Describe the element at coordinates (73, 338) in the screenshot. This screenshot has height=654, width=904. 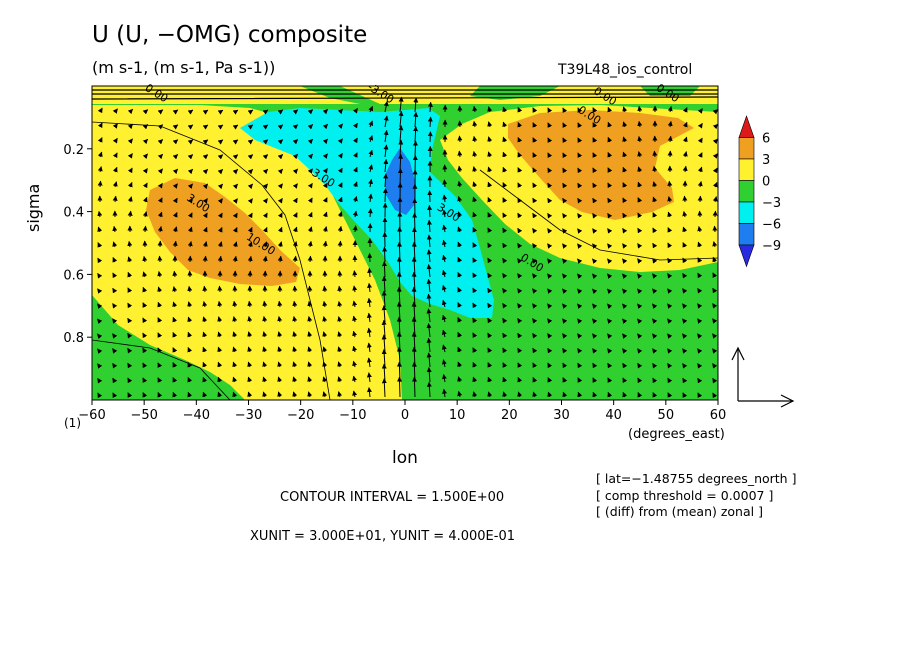
I see `y-tick-label: 0.8` at that location.